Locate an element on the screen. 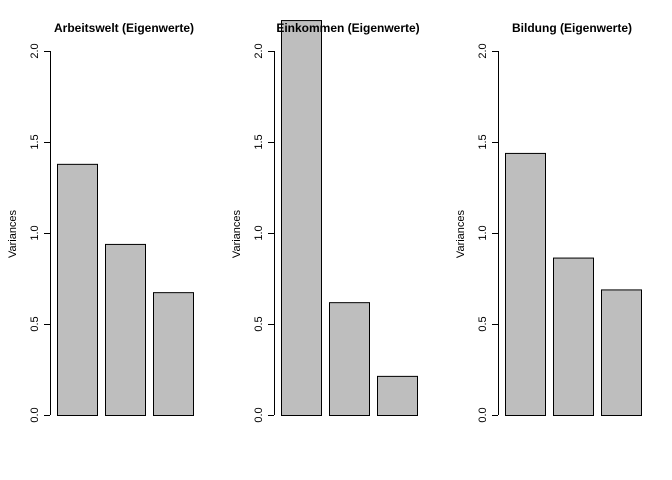  chart-title: Bildung (Eigenwerte) is located at coordinates (572, 28).